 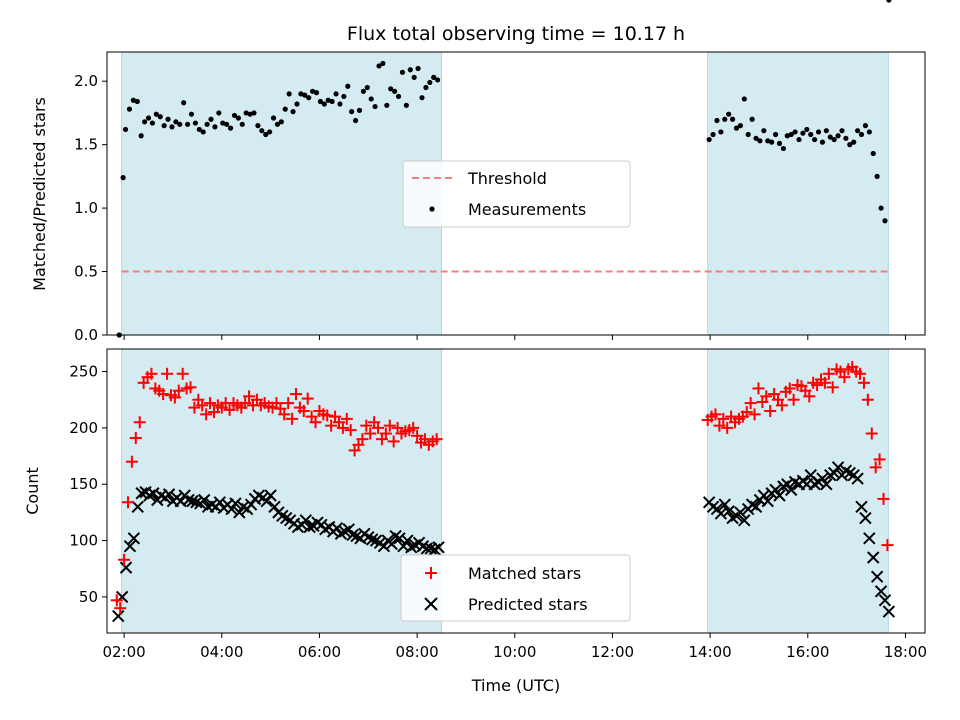 What do you see at coordinates (431, 604) in the screenshot?
I see `predicted-legend-swatch` at bounding box center [431, 604].